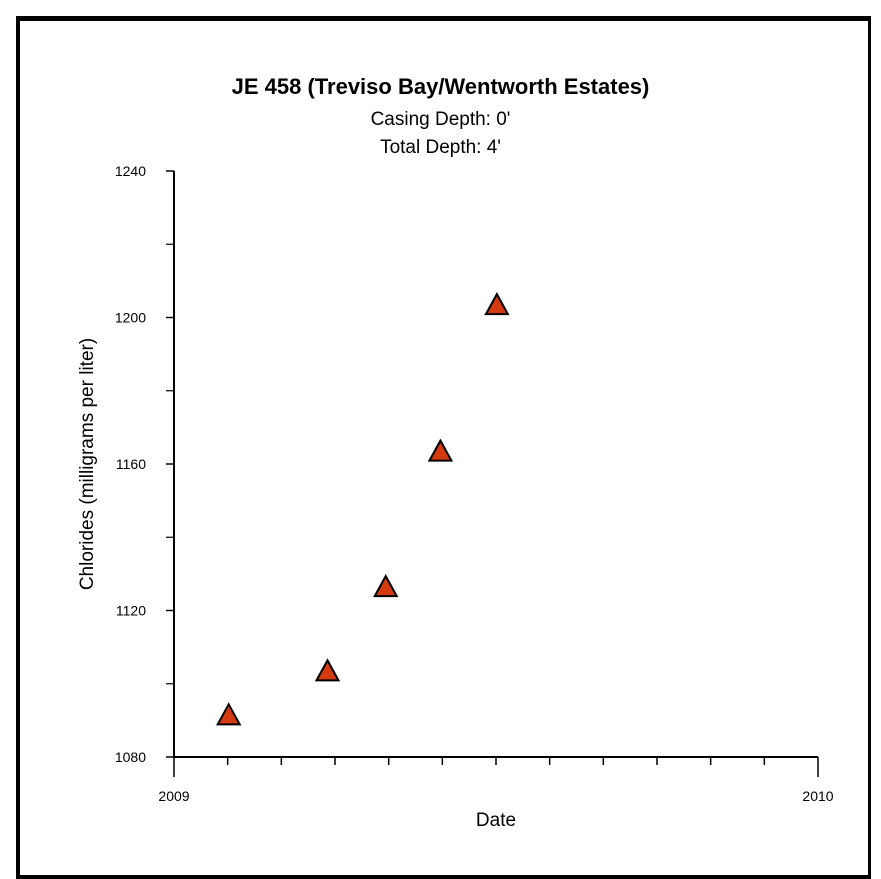  What do you see at coordinates (817, 796) in the screenshot?
I see `x-tick-label: 2010` at bounding box center [817, 796].